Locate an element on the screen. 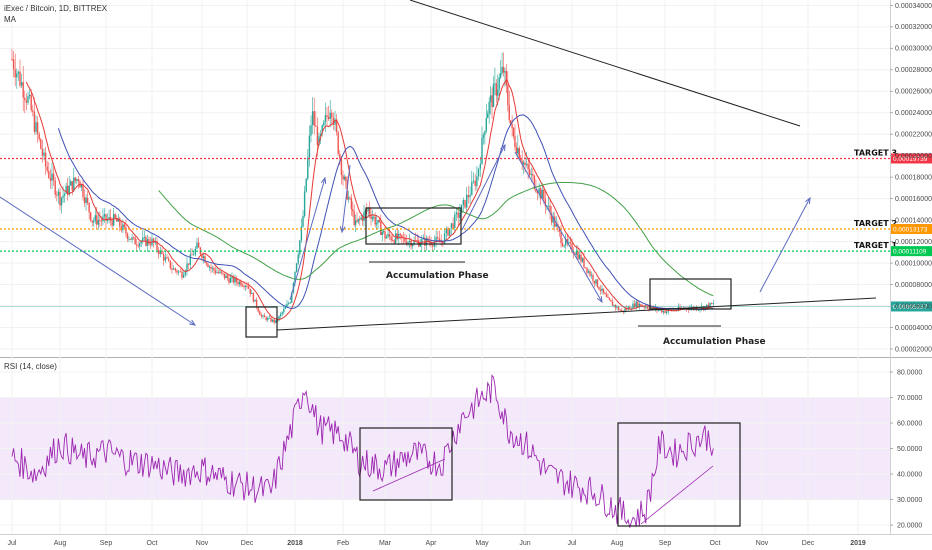 The height and width of the screenshot is (550, 932). time-tick-label: Dec is located at coordinates (247, 543).